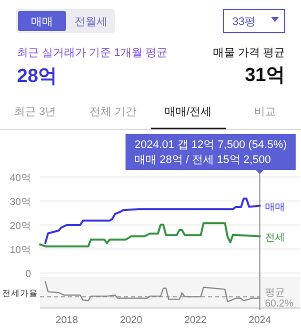  Describe the element at coordinates (67, 320) in the screenshot. I see `x-tick-label: 2018` at that location.